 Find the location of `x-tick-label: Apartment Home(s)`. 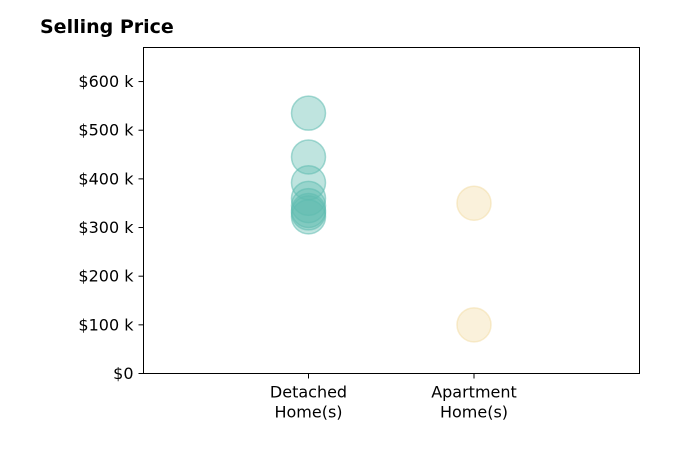

x-tick-label: Apartment Home(s) is located at coordinates (474, 402).